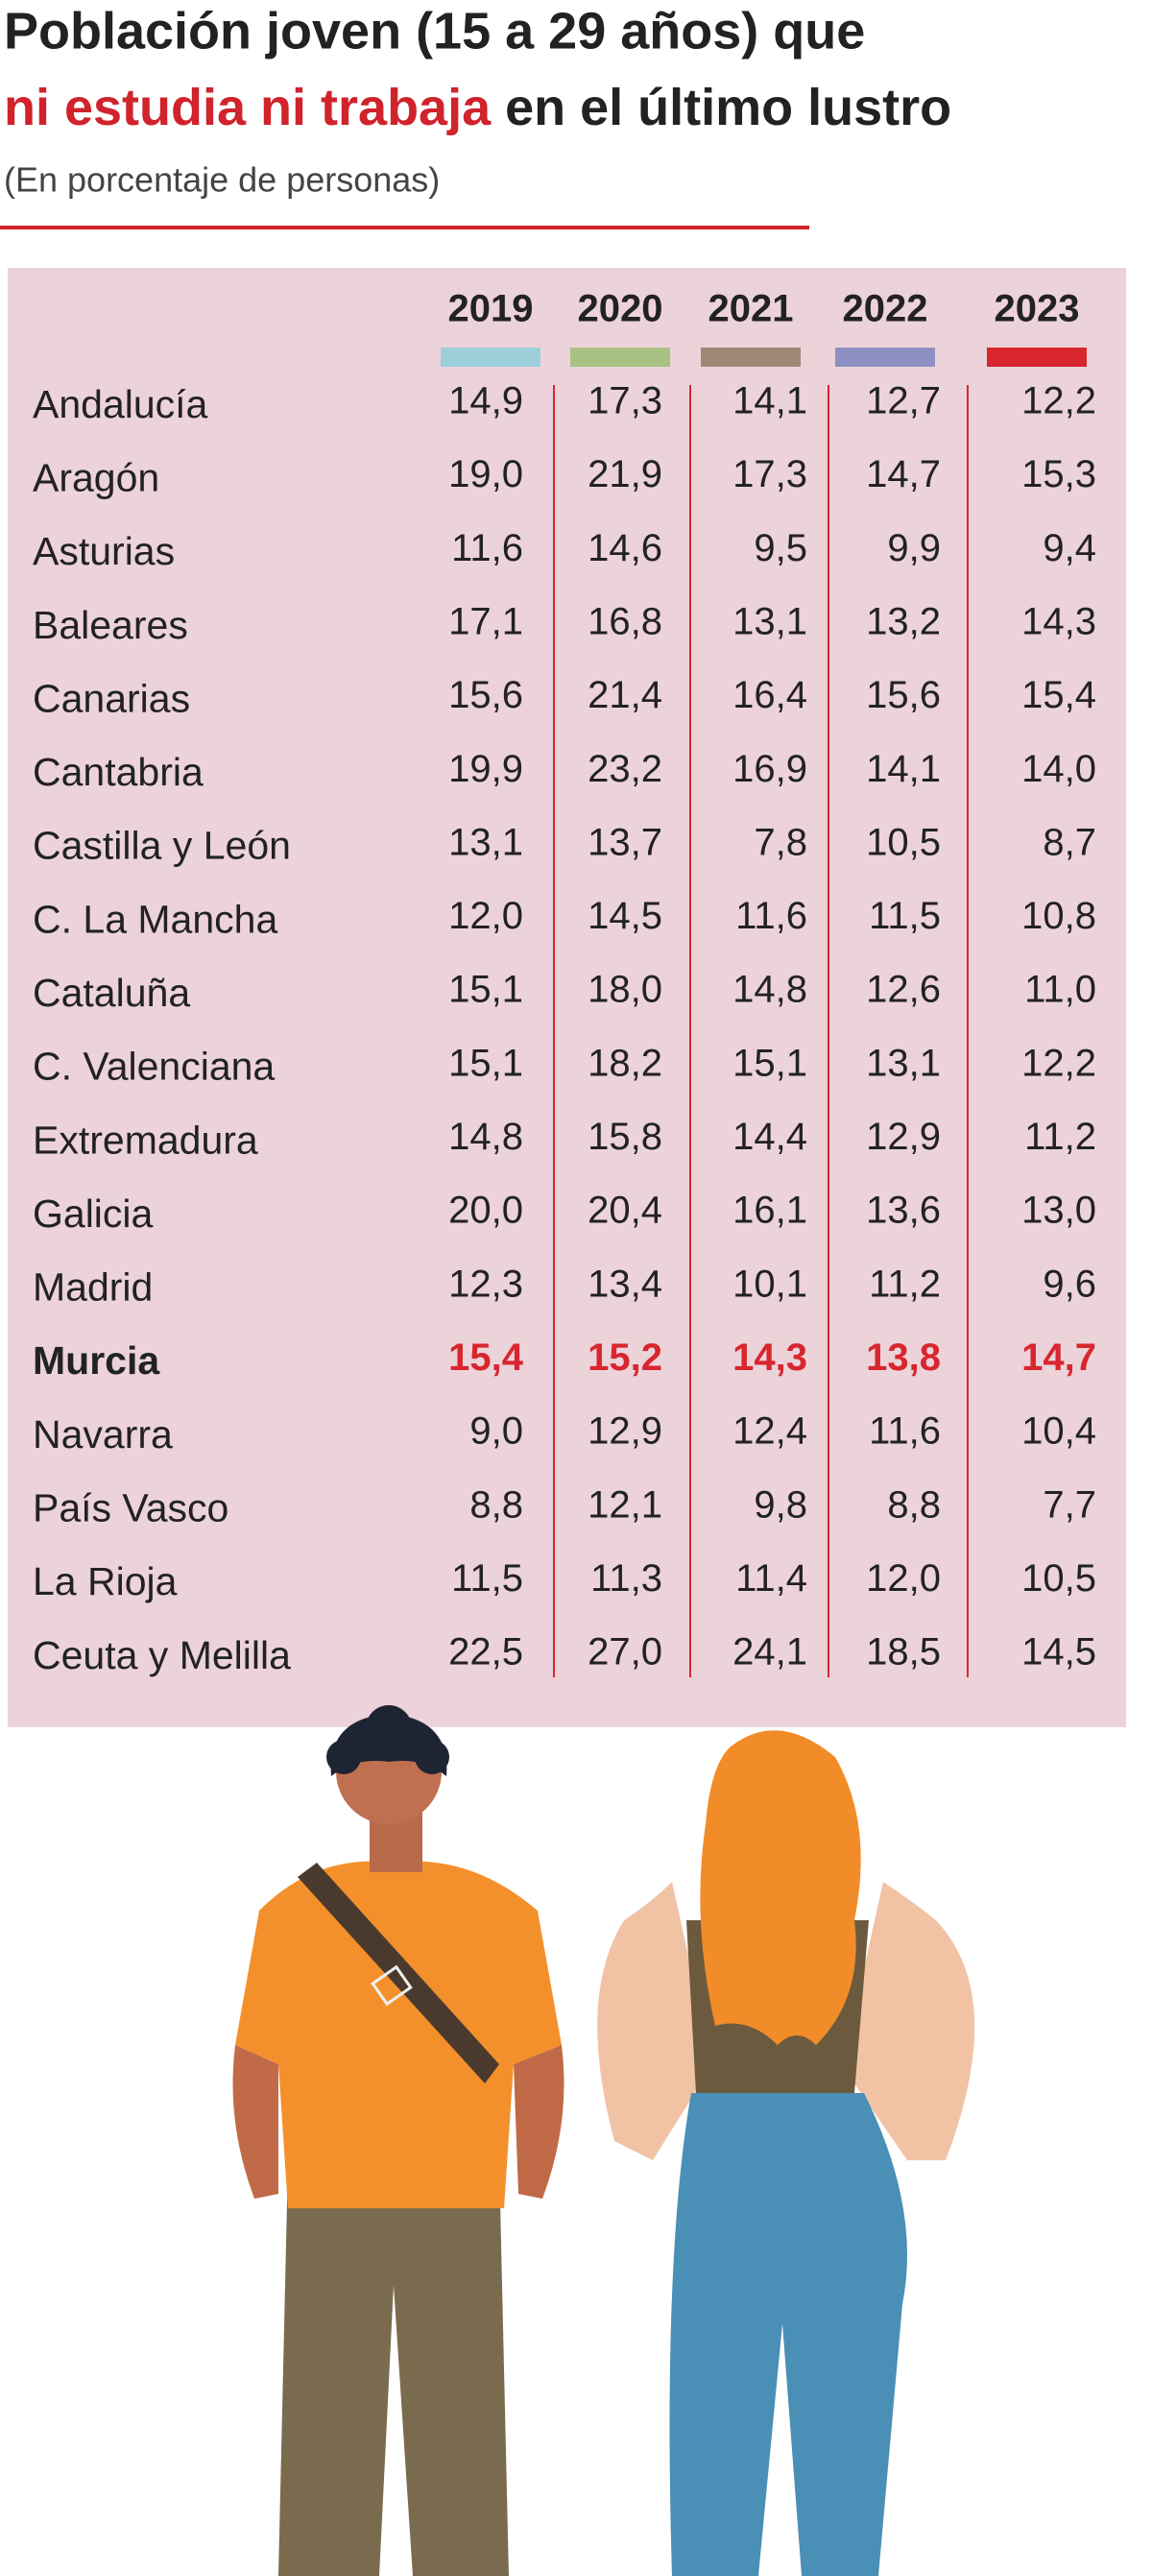  Describe the element at coordinates (491, 309) in the screenshot. I see `column-header: 2019` at that location.